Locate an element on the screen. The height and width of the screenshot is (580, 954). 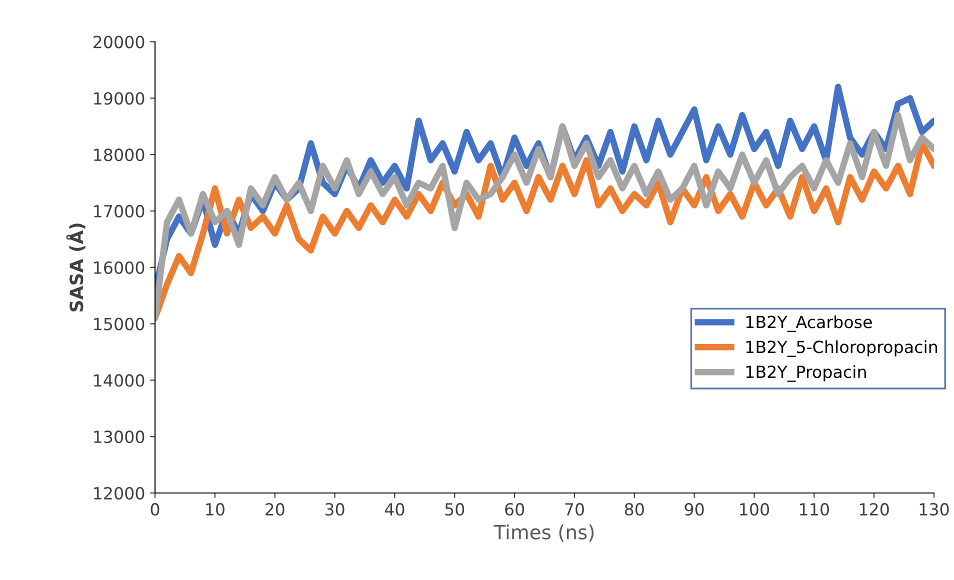
y-tick-label: 14000 is located at coordinates (119, 380).